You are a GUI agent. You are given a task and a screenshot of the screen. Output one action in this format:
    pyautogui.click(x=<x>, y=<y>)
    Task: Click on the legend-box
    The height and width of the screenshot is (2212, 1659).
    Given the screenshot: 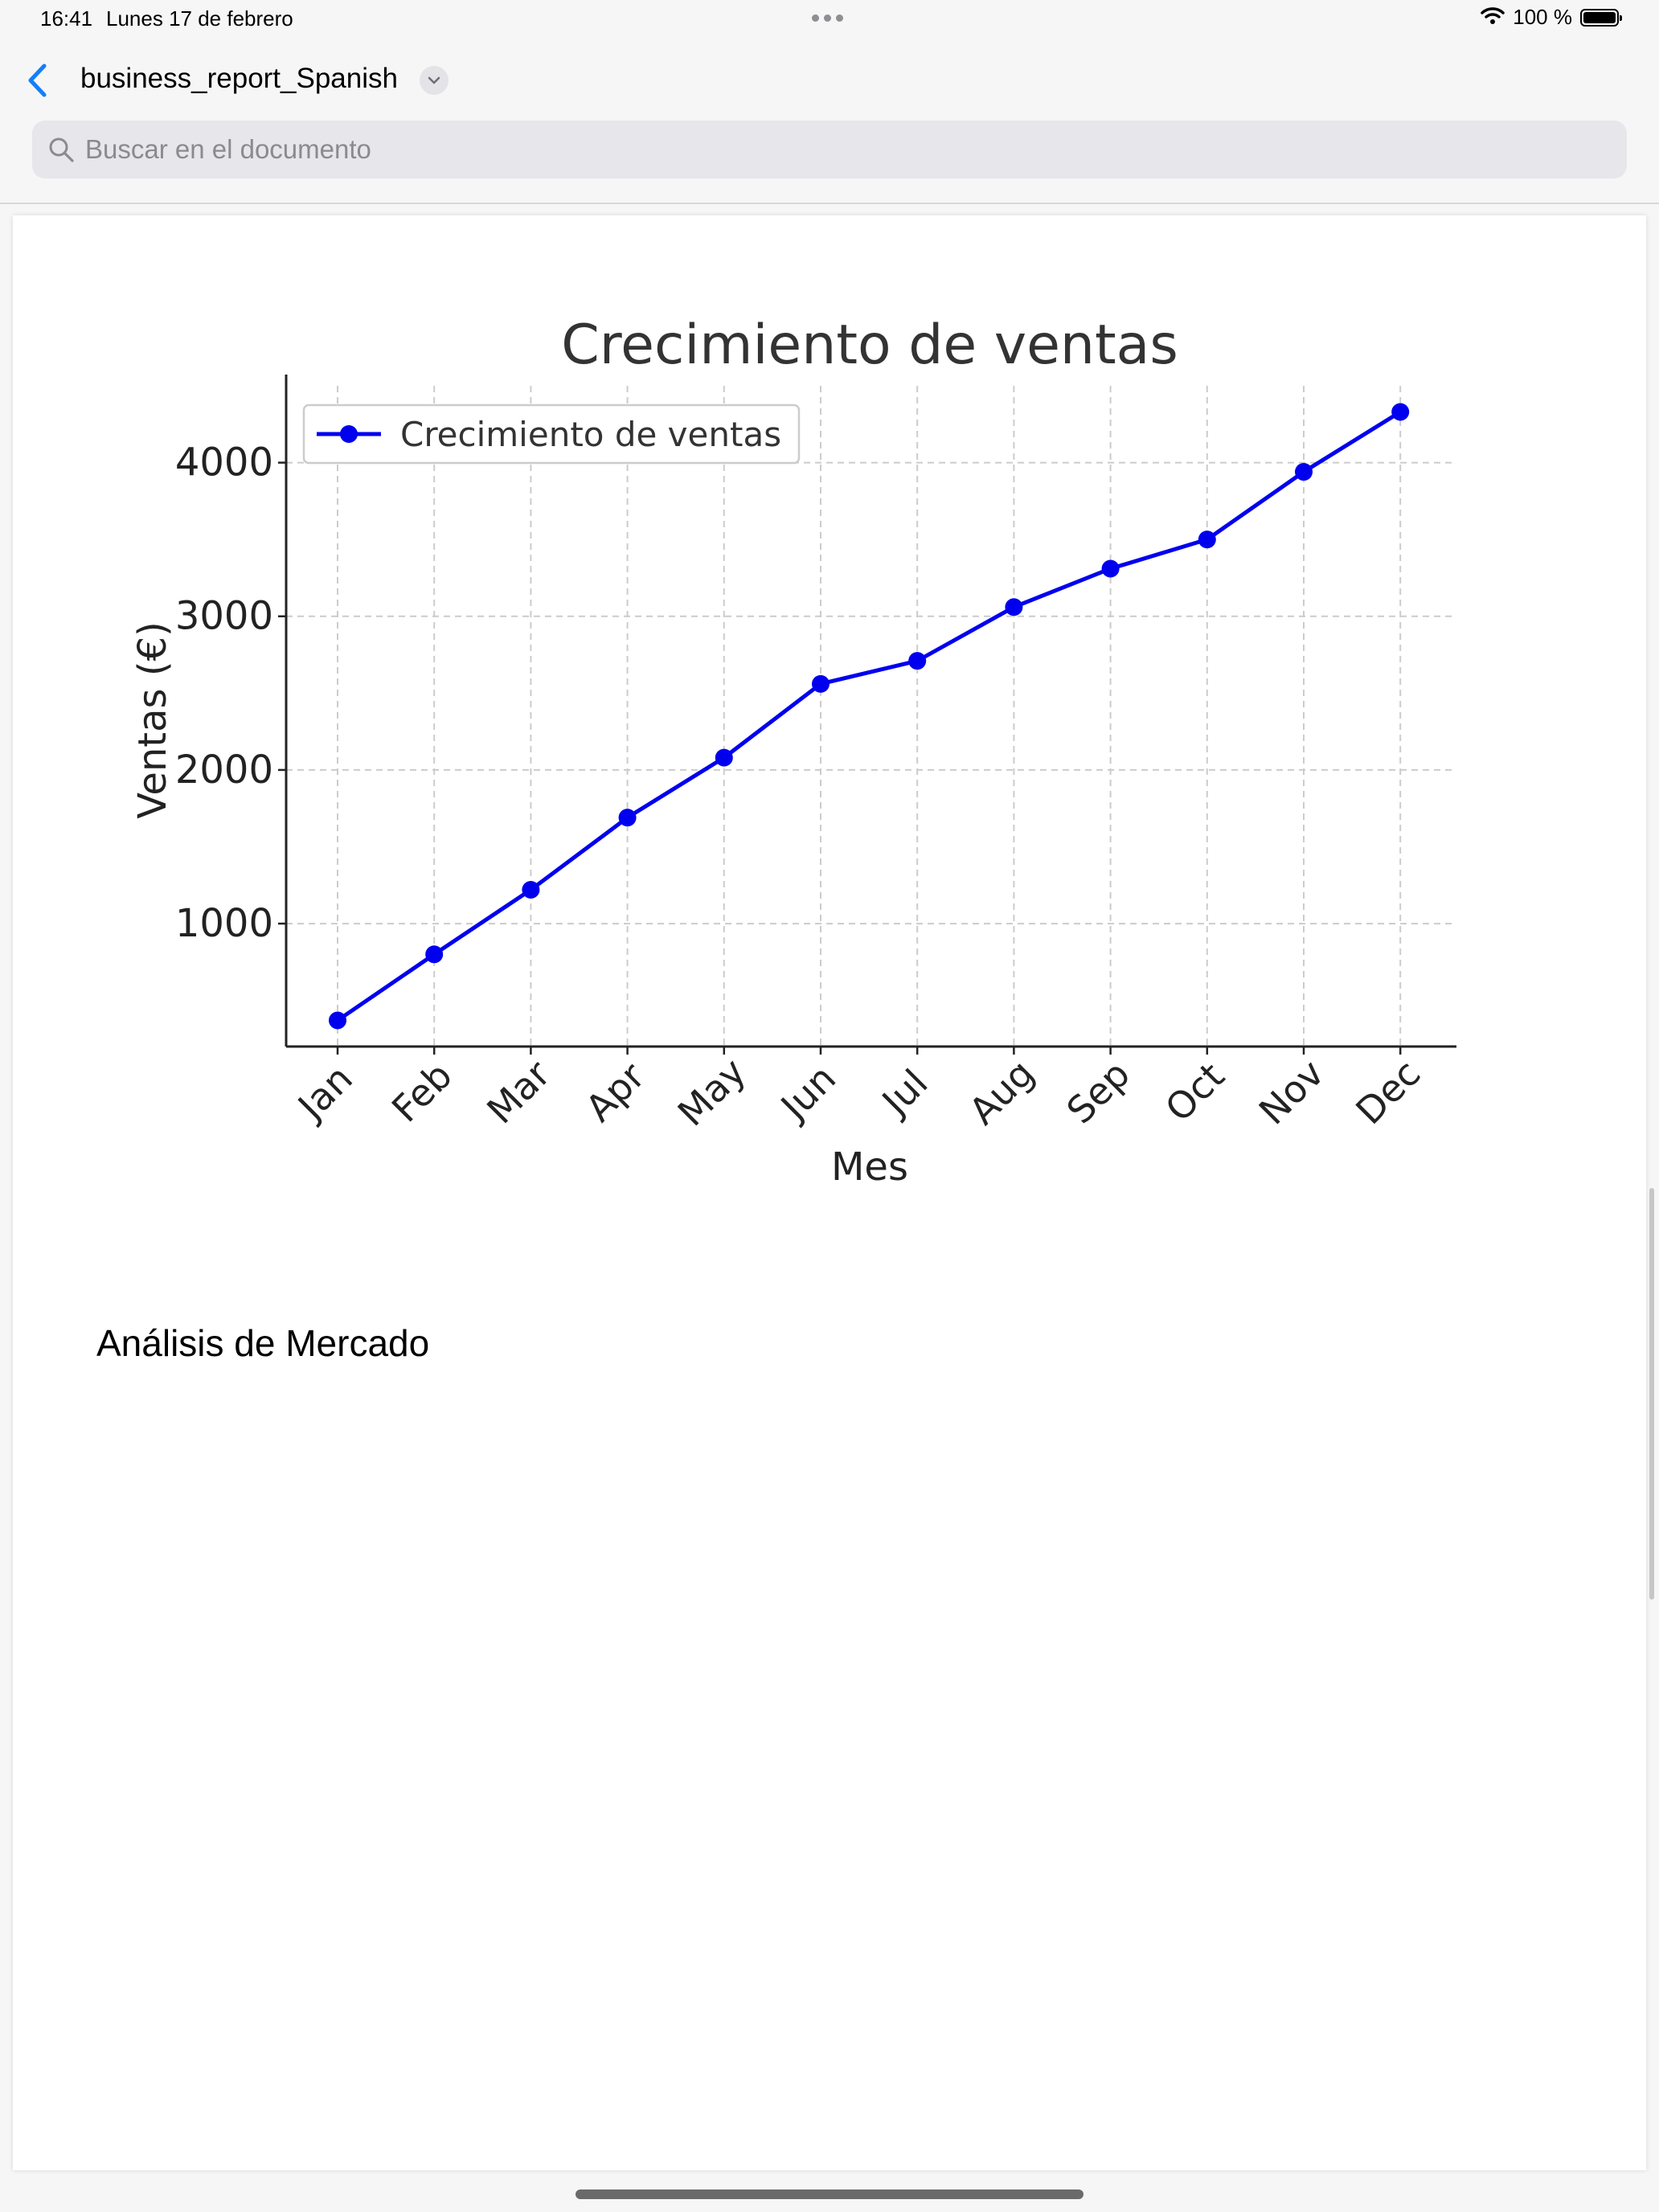 What is the action you would take?
    pyautogui.click(x=551, y=434)
    